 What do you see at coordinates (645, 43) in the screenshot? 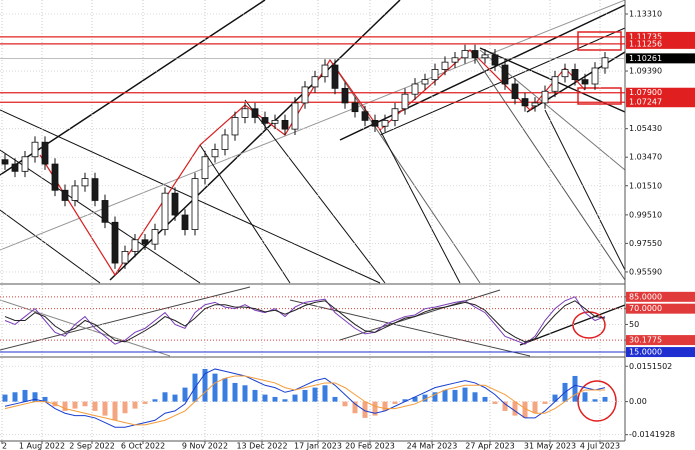
I see `price-label: 1.11256` at bounding box center [645, 43].